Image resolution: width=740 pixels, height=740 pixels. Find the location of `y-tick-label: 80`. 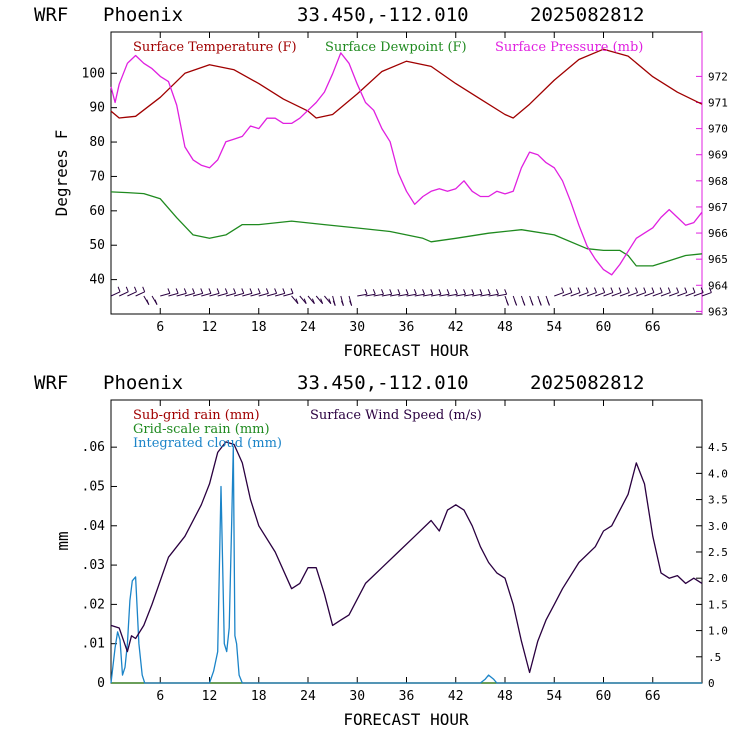

y-tick-label: 80 is located at coordinates (97, 142).